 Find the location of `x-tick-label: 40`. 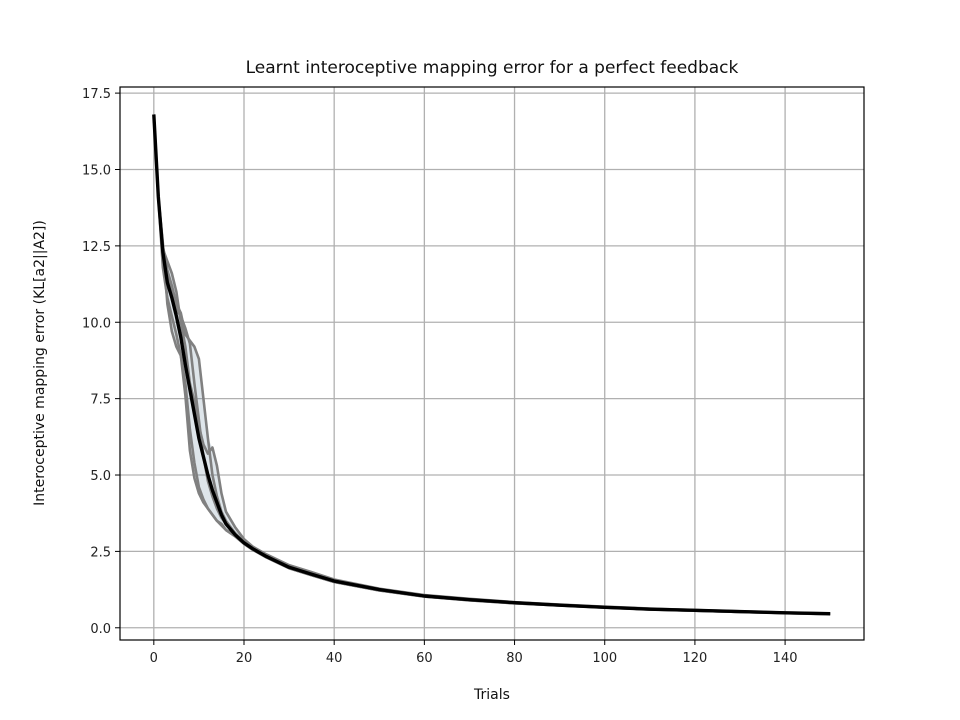

x-tick-label: 40 is located at coordinates (334, 658).